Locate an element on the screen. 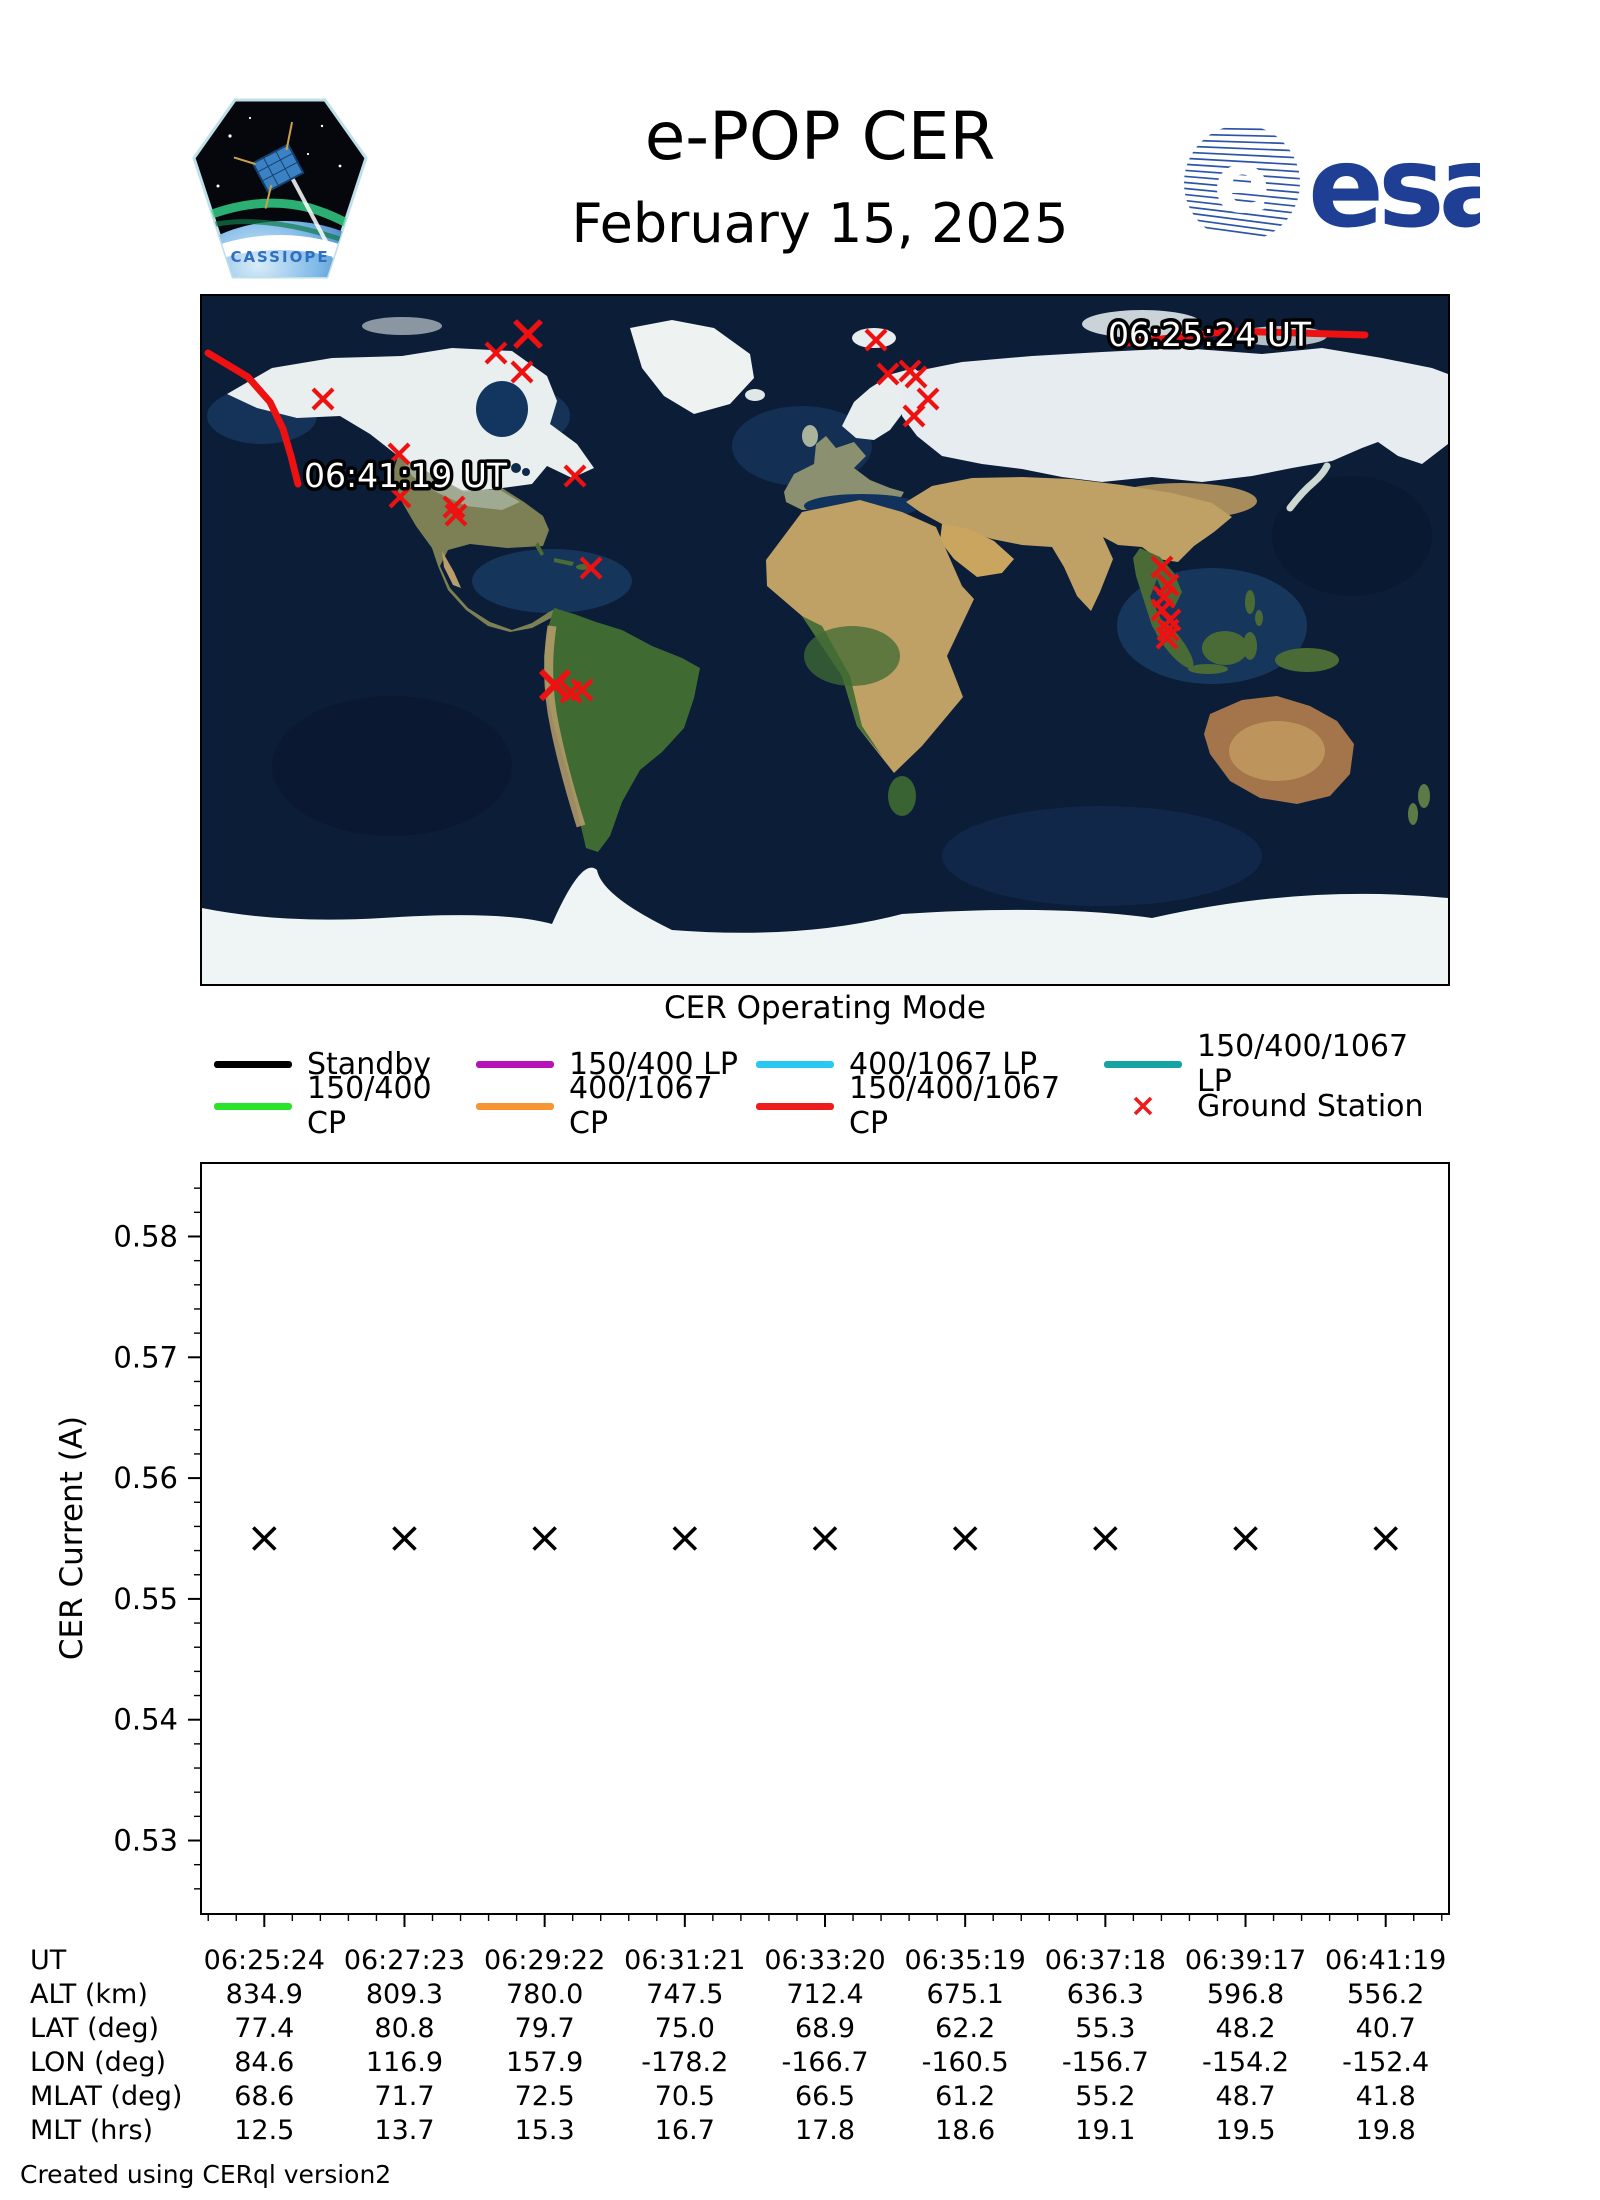 The image size is (1600, 2200). table-cell: 12.5 is located at coordinates (264, 2130).